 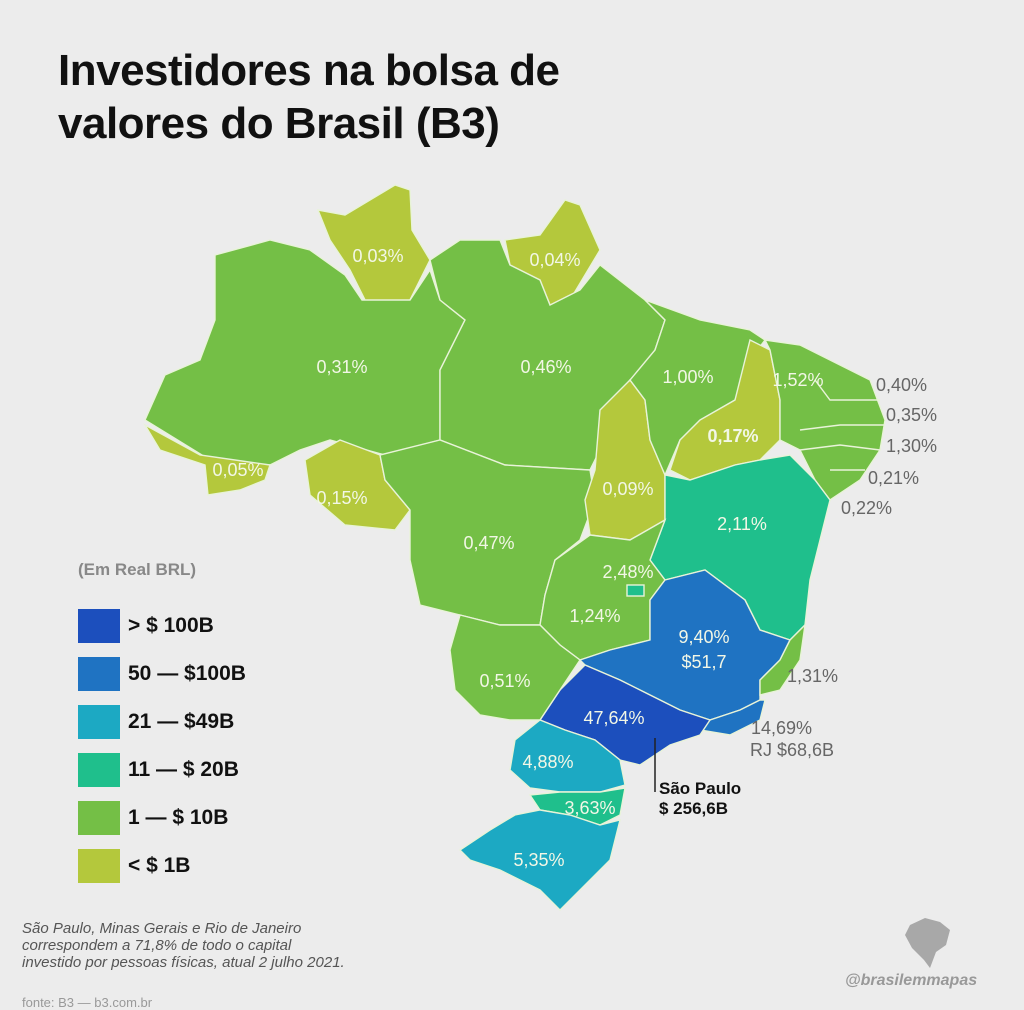 I want to click on legend-item: 21 — $49B, so click(x=162, y=722).